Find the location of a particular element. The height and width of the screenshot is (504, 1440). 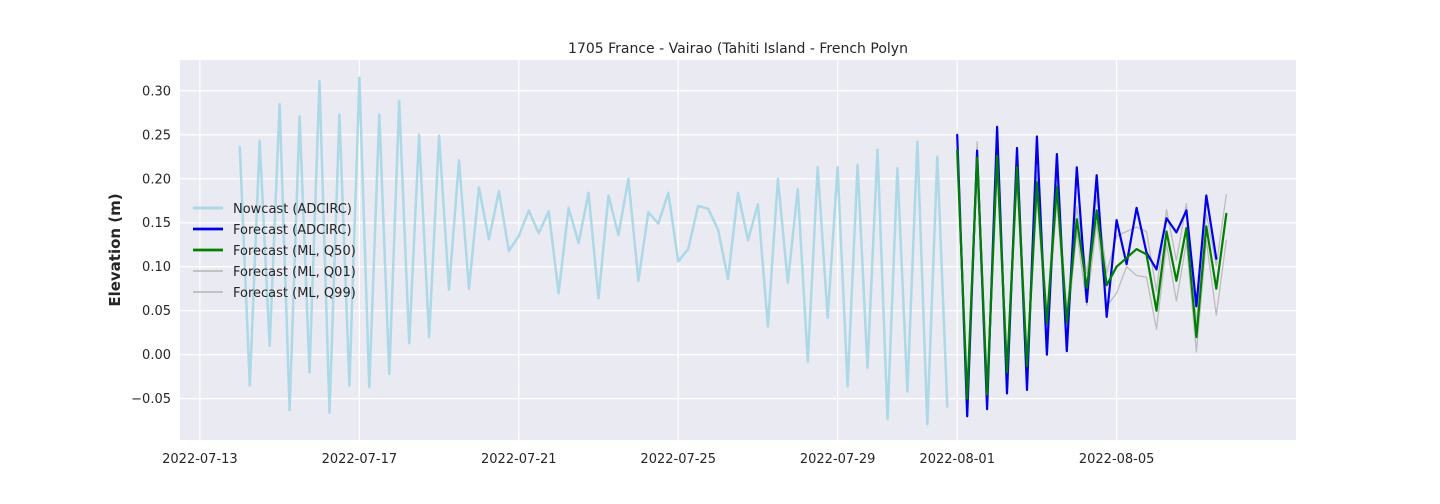

y-tick-label: 0.10 is located at coordinates (156, 267).